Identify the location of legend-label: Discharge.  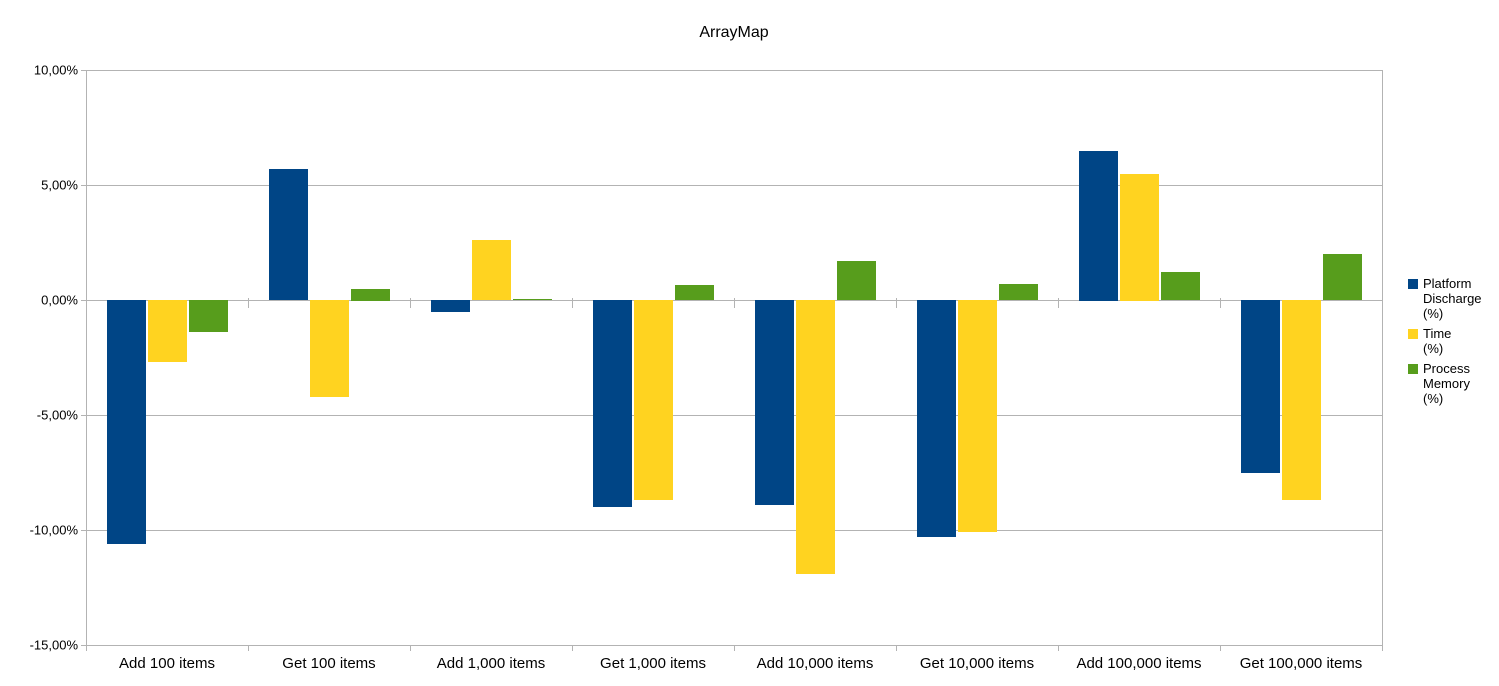
(1452, 298).